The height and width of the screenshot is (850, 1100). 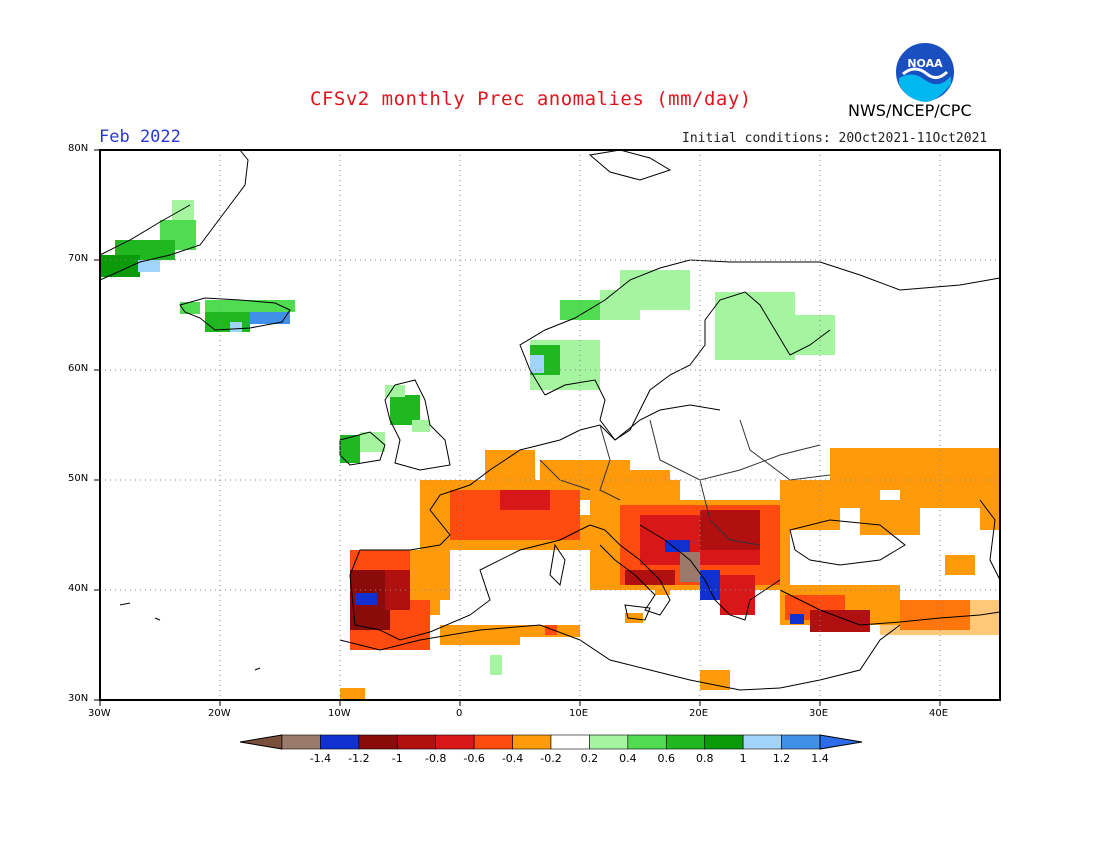 I want to click on svg-text: NOAA, so click(x=925, y=63).